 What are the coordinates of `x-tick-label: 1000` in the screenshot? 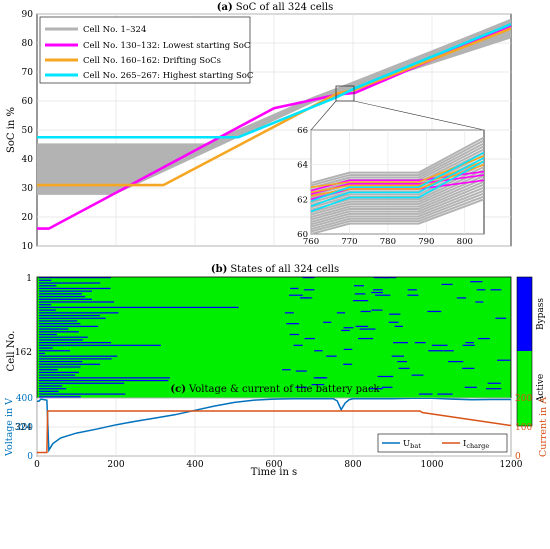 It's located at (432, 465).